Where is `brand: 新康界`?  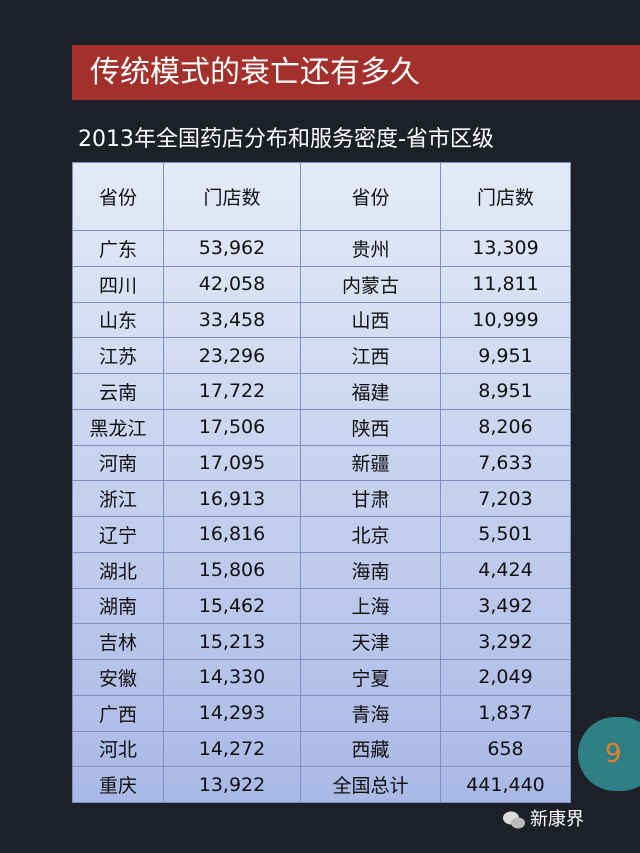 brand: 新康界 is located at coordinates (557, 819).